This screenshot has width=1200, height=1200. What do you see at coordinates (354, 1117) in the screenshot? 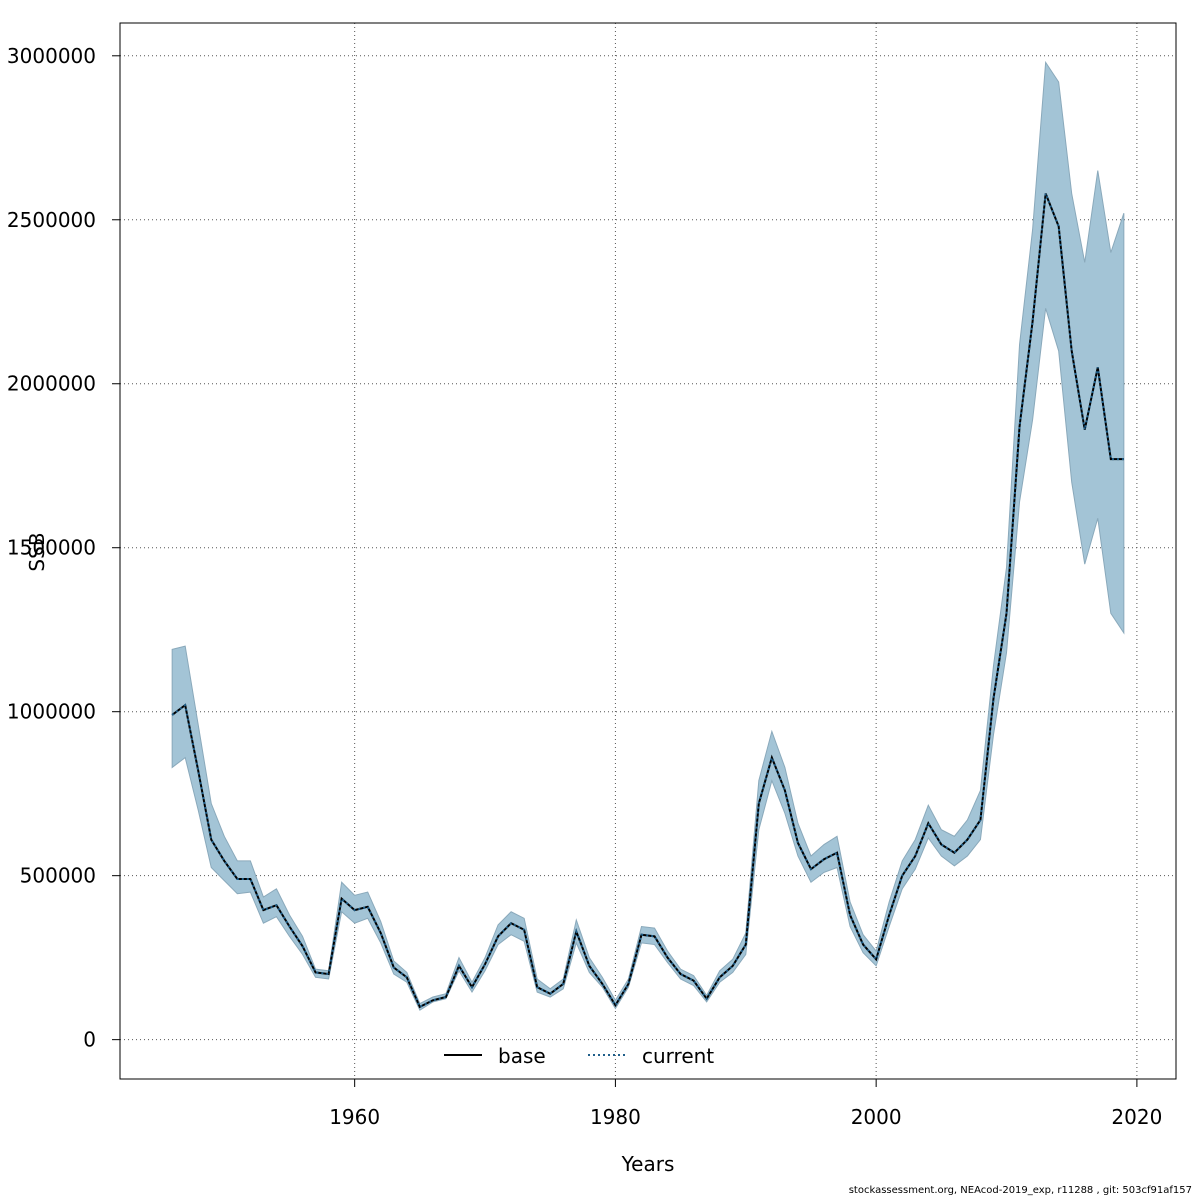
I see `x-tick-label: 1960` at bounding box center [354, 1117].